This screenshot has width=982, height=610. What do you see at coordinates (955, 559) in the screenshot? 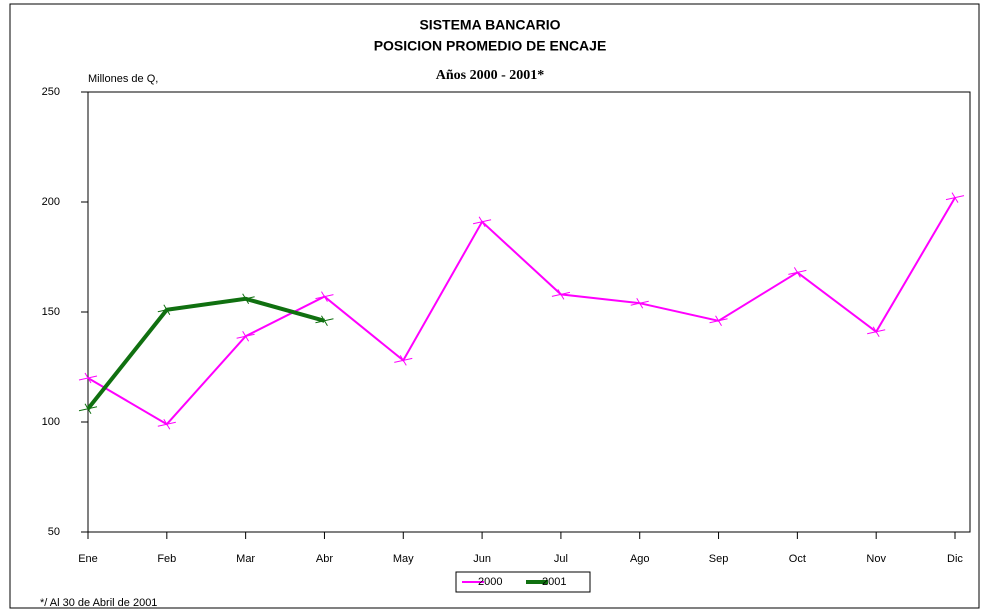
I see `x-tick-label: Dic` at bounding box center [955, 559].